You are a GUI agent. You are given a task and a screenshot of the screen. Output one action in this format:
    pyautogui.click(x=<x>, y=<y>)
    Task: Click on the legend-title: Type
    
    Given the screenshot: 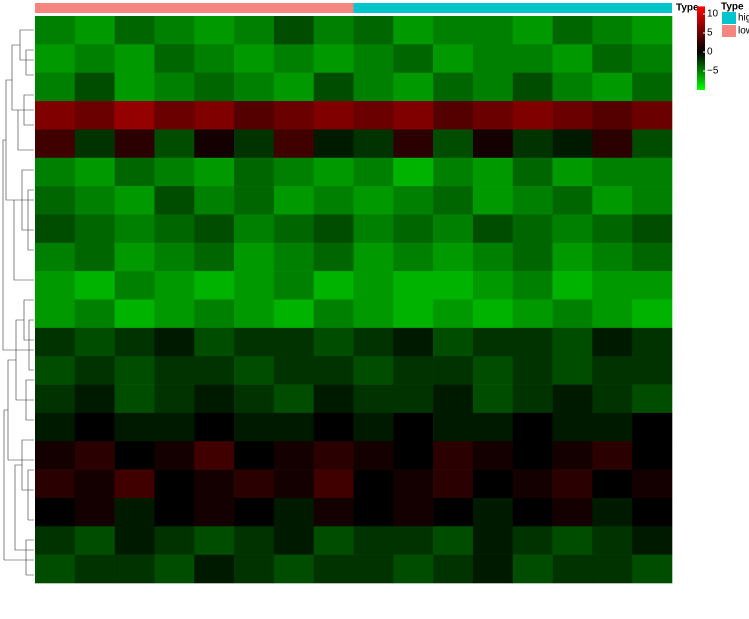 What is the action you would take?
    pyautogui.click(x=732, y=7)
    